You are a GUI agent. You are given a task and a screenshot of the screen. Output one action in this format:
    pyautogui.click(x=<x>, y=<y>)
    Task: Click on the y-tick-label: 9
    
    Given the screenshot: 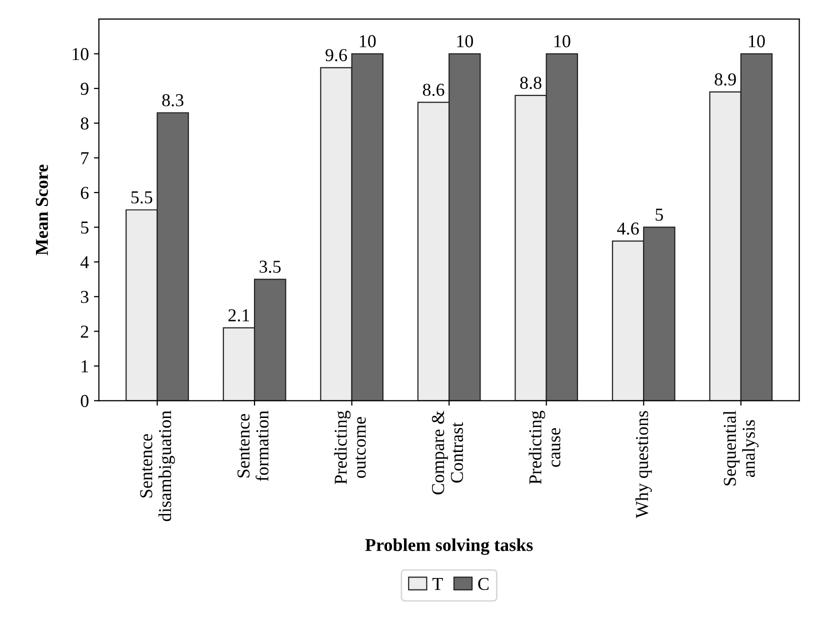 What is the action you would take?
    pyautogui.click(x=84, y=88)
    